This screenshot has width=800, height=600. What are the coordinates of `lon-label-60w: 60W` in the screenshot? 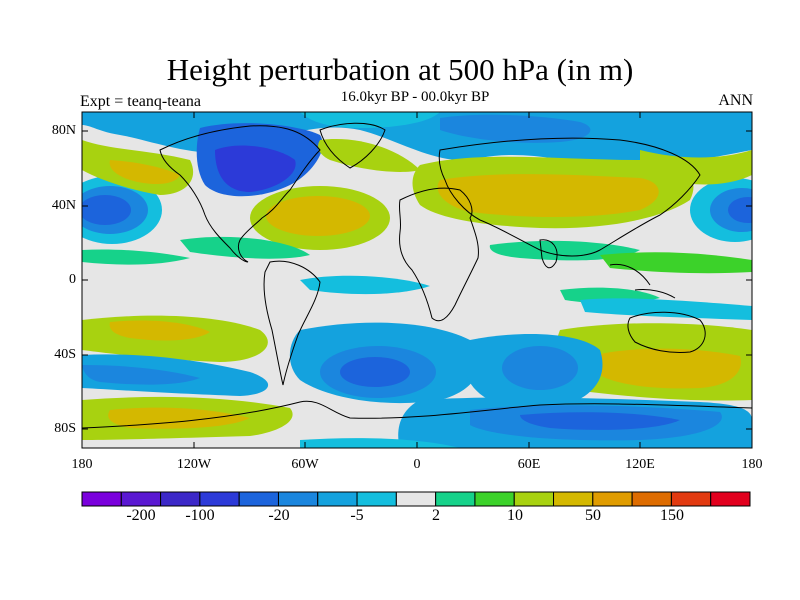 It's located at (305, 464).